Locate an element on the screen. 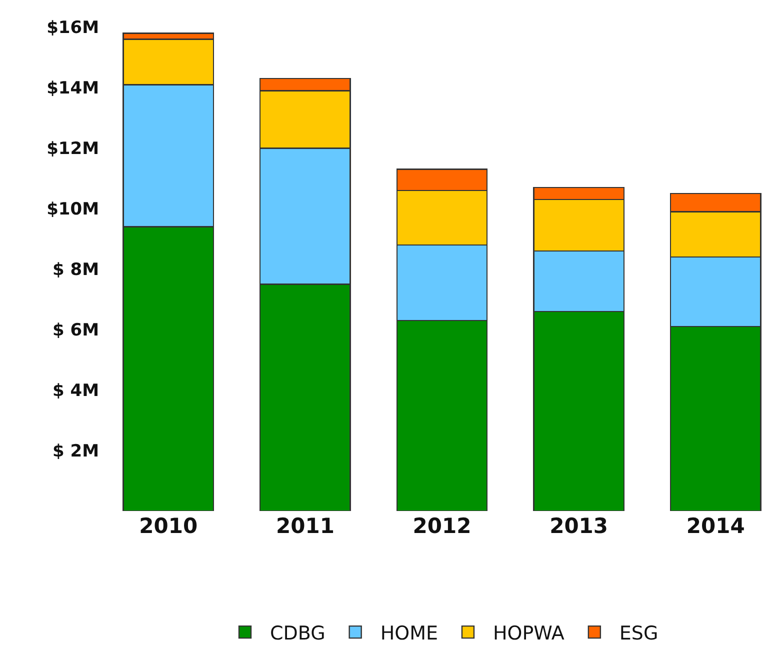 This screenshot has width=784, height=661. y-tick-label: $ 6M is located at coordinates (75, 330).